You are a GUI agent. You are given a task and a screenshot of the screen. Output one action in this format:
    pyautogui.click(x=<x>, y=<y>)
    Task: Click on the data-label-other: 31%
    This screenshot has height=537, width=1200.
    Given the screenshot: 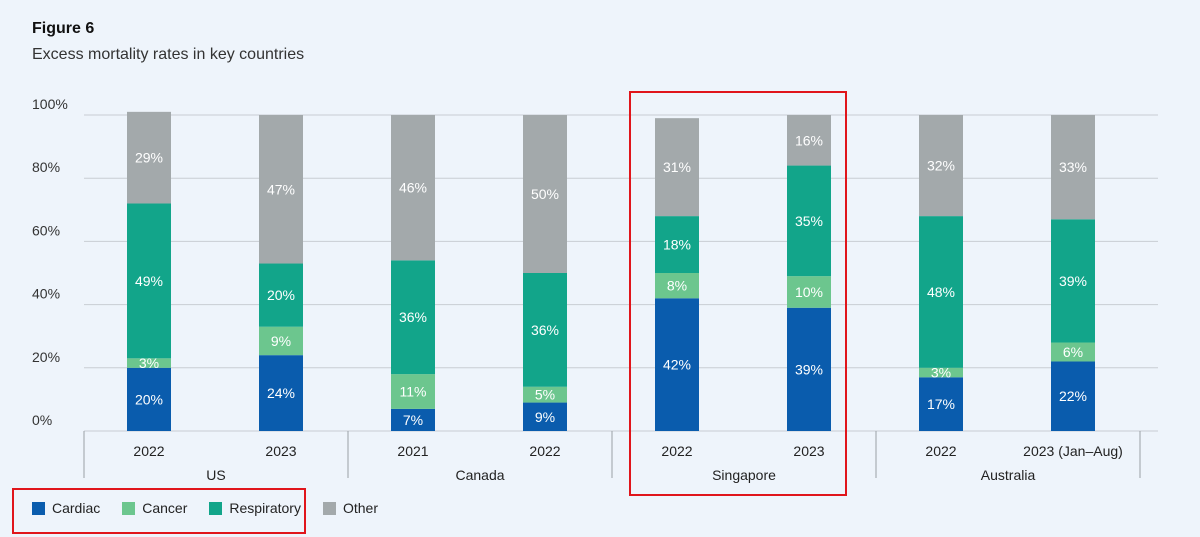 What is the action you would take?
    pyautogui.click(x=677, y=167)
    